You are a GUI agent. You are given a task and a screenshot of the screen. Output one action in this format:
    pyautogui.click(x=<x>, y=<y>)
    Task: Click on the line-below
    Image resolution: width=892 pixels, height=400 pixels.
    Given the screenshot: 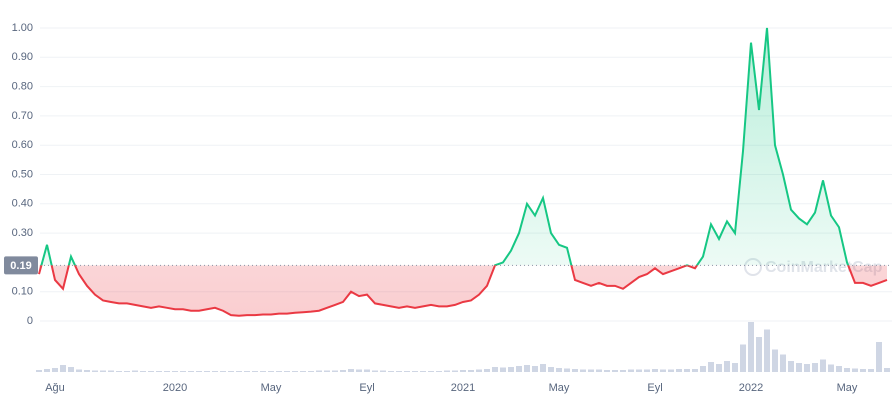 What is the action you would take?
    pyautogui.click(x=463, y=291)
    